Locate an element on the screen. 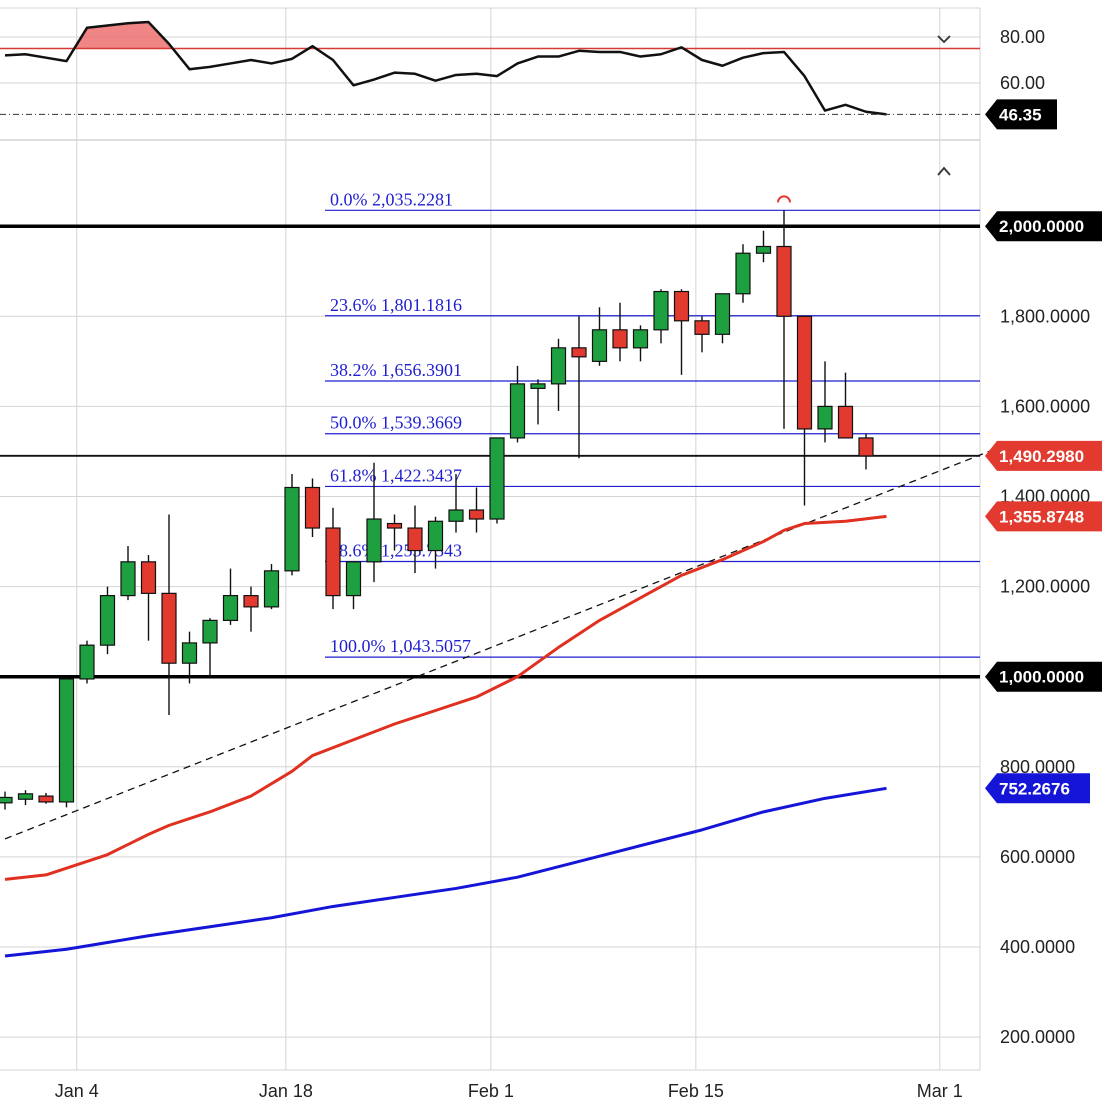  y-tick-label: 400.0000 is located at coordinates (1037, 947).